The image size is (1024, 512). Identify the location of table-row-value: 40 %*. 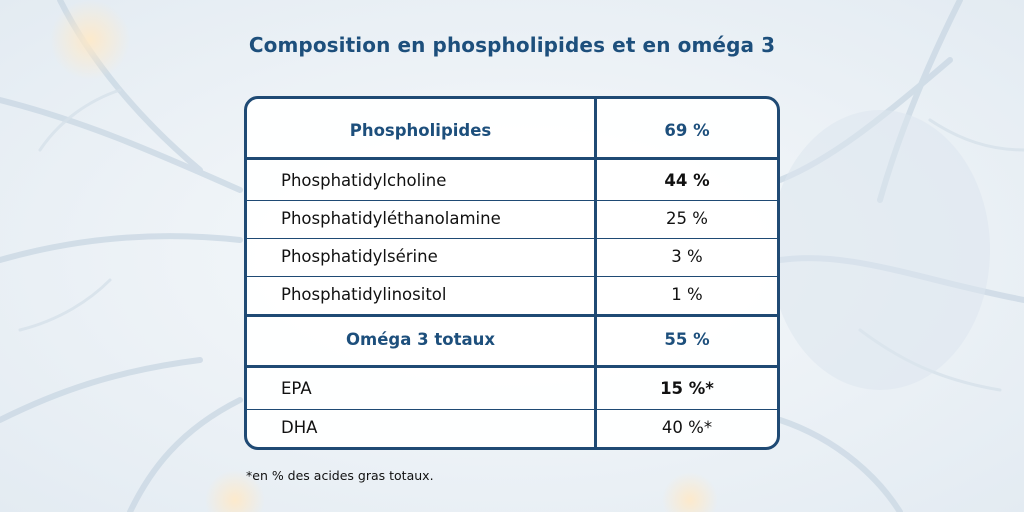
(687, 427).